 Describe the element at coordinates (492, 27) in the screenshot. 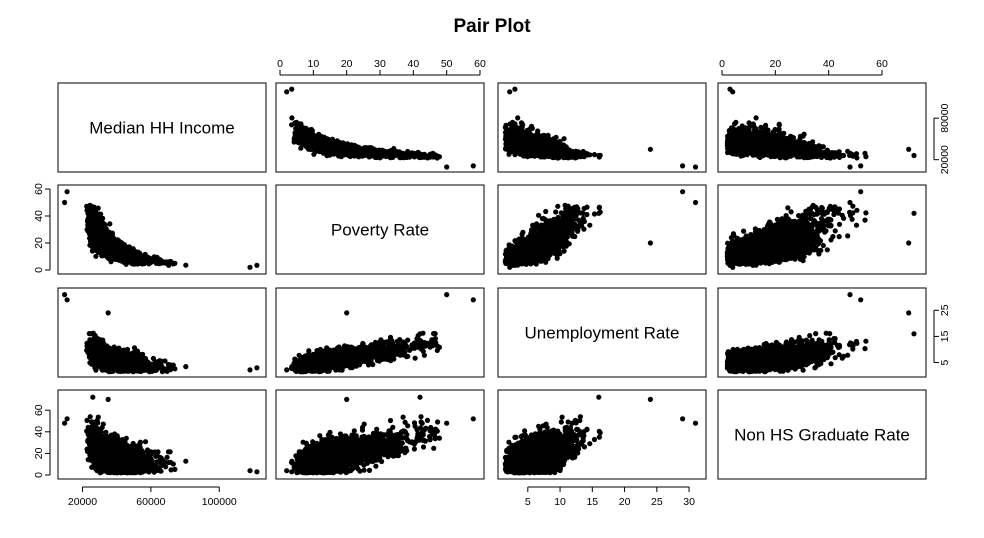

I see `chart-title: Pair Plot` at that location.